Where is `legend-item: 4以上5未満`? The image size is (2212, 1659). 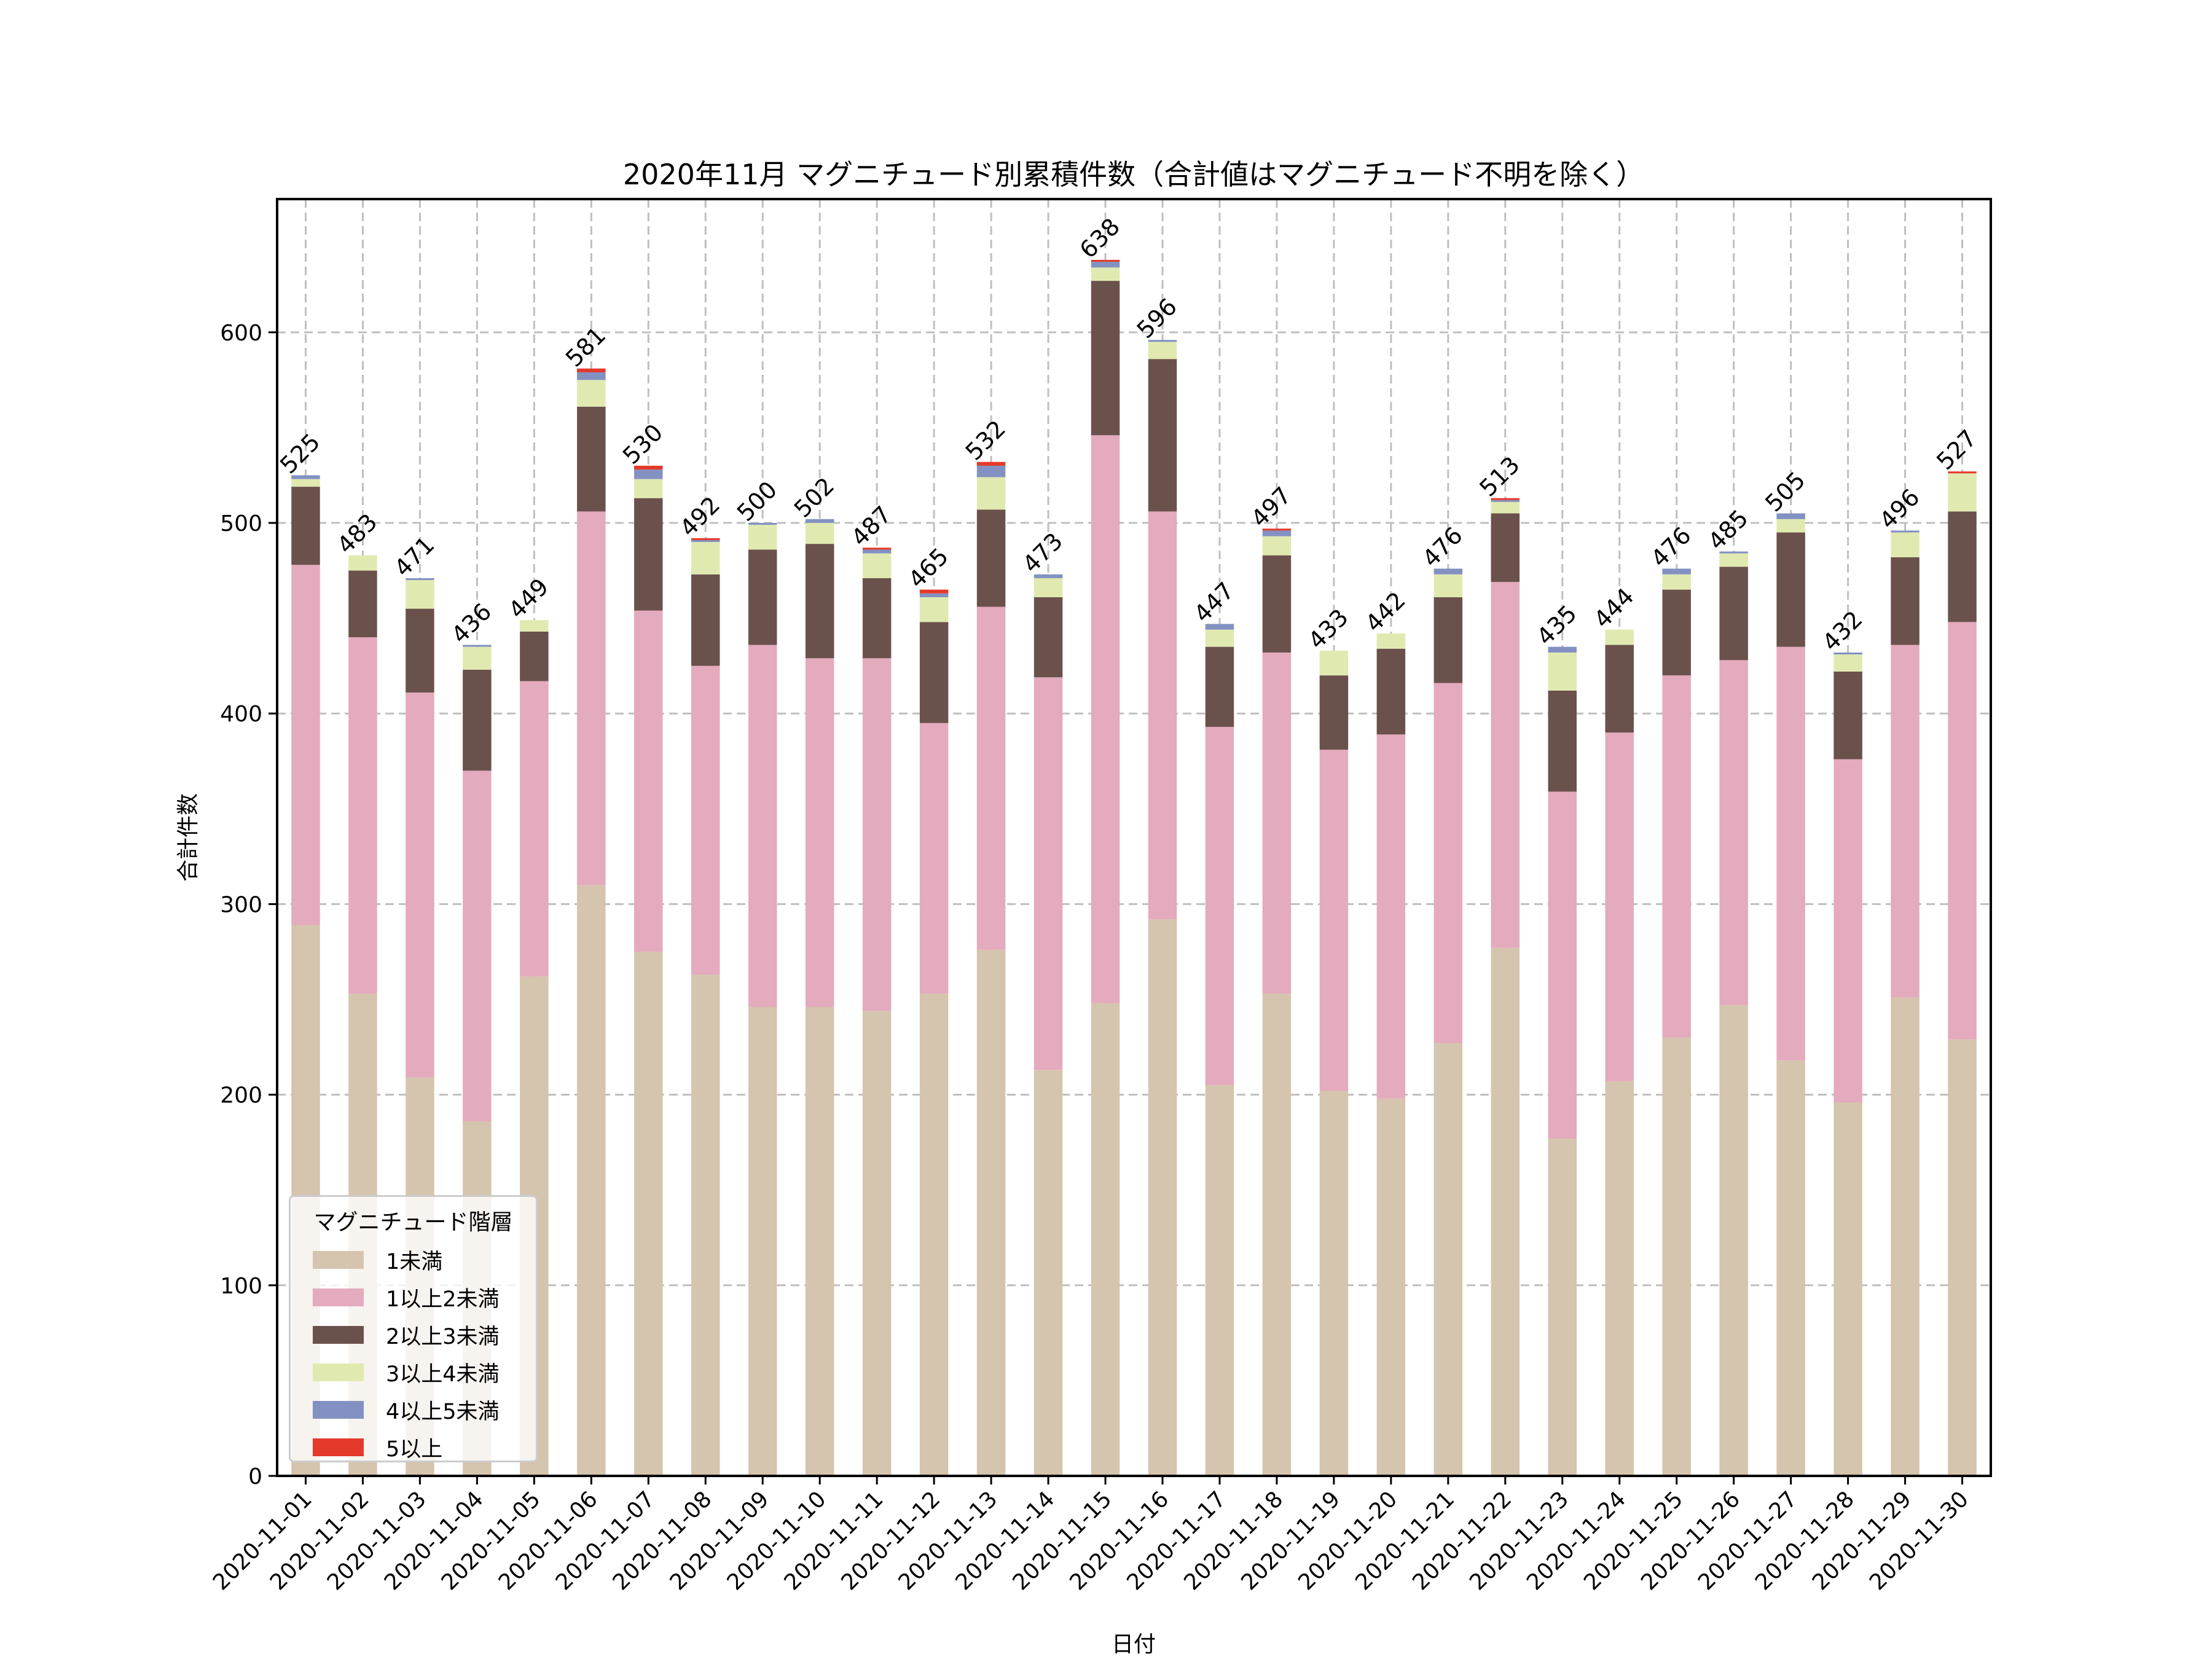 legend-item: 4以上5未満 is located at coordinates (406, 1410).